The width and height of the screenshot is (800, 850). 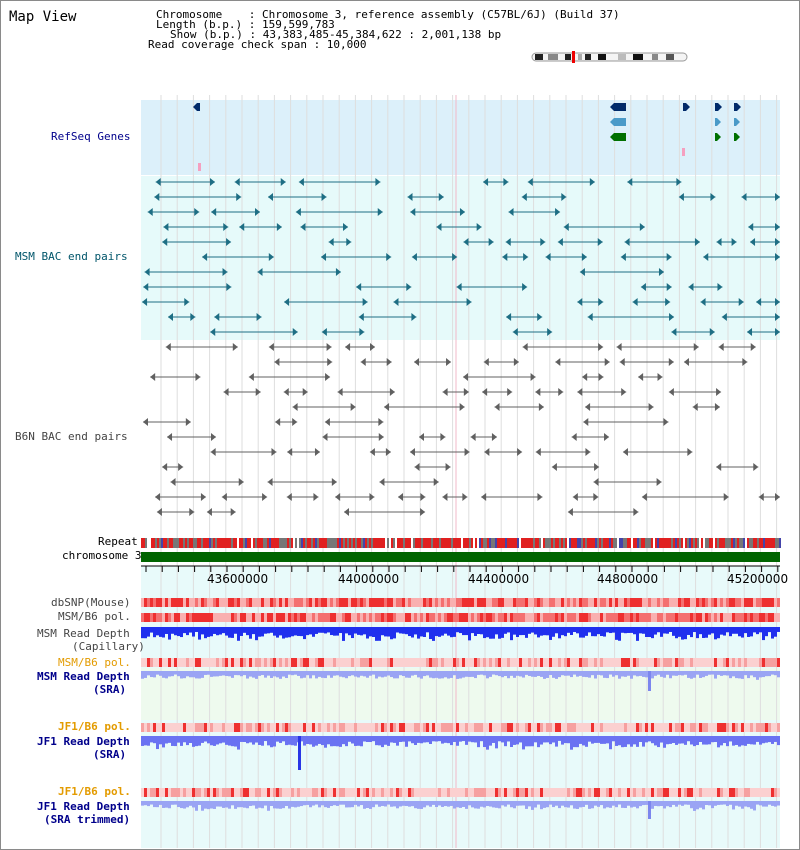 What do you see at coordinates (71, 436) in the screenshot?
I see `track-label-b6n-bac: B6N BAC end pairs` at bounding box center [71, 436].